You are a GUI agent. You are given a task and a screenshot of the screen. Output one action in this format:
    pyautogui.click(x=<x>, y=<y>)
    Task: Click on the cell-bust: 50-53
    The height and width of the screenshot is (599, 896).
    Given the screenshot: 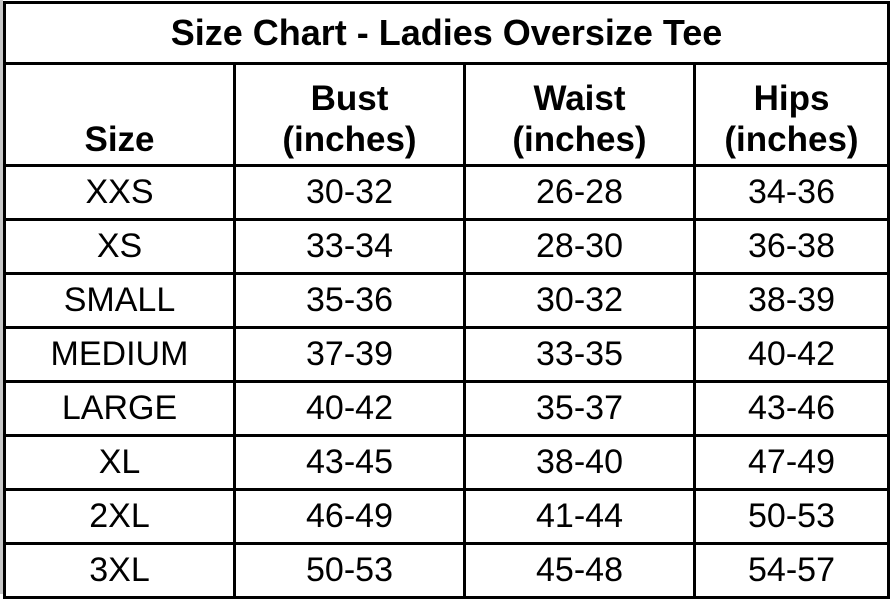 What is the action you would take?
    pyautogui.click(x=349, y=570)
    